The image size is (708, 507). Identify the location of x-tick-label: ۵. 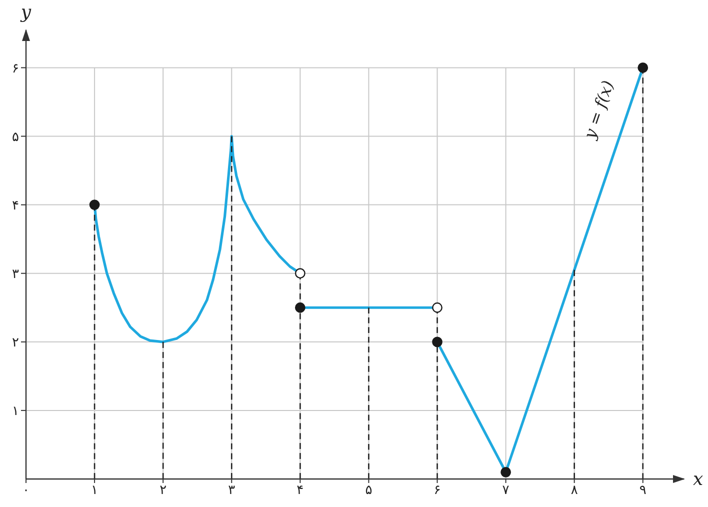
(368, 490).